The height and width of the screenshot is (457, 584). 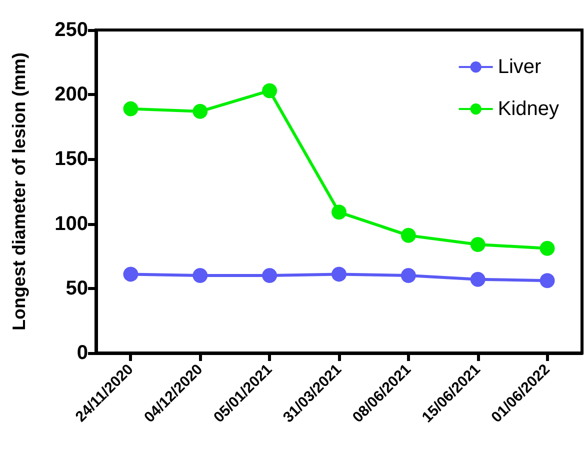 I want to click on y-axis-title: Longest diameter of lesion (mm), so click(x=19, y=191).